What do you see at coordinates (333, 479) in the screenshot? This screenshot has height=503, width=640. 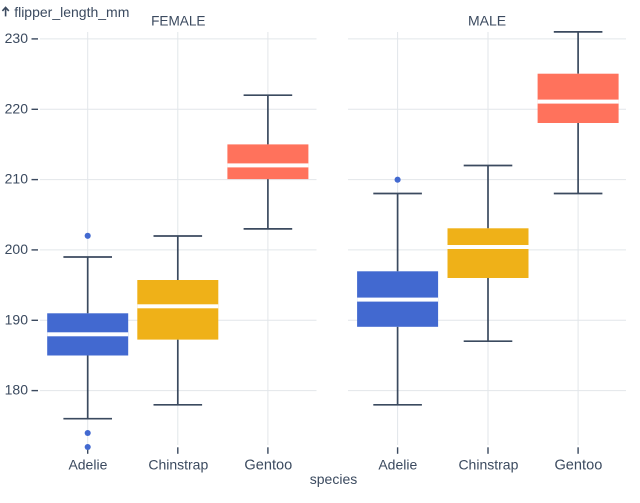 I see `svg-text: species` at bounding box center [333, 479].